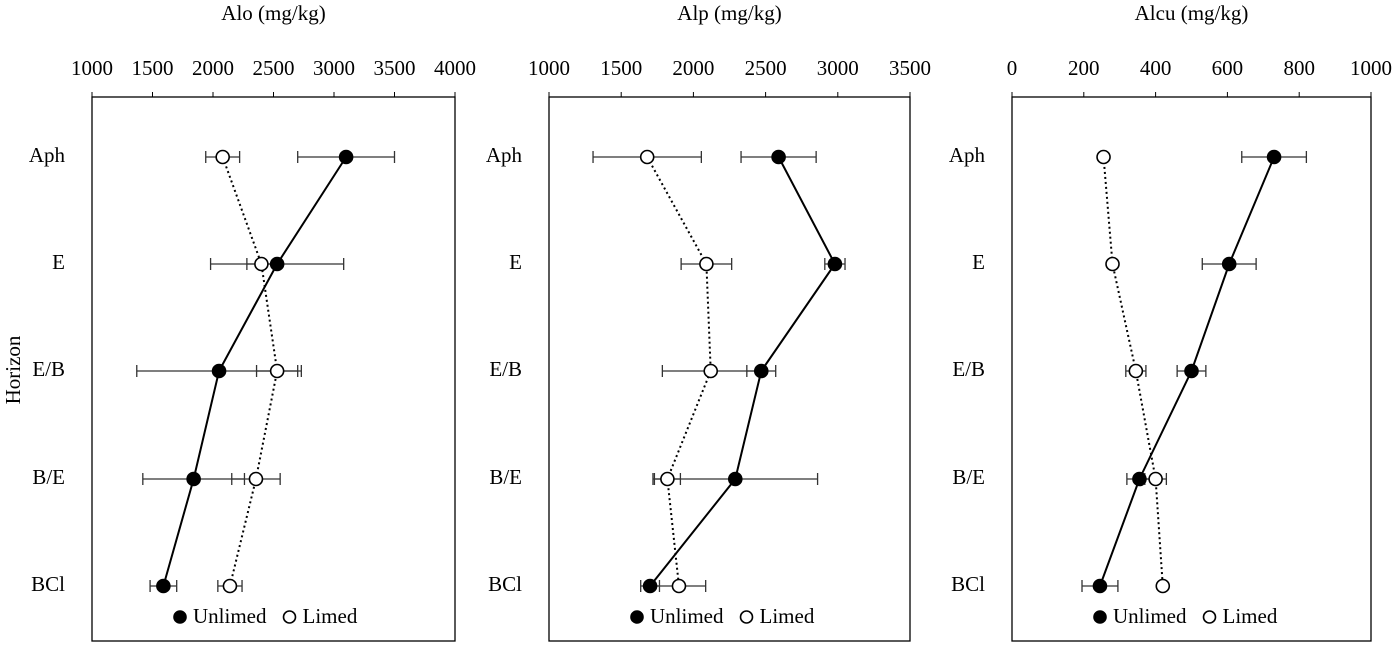 Image resolution: width=1400 pixels, height=645 pixels. Describe the element at coordinates (1084, 68) in the screenshot. I see `x-tick-label: 200` at that location.